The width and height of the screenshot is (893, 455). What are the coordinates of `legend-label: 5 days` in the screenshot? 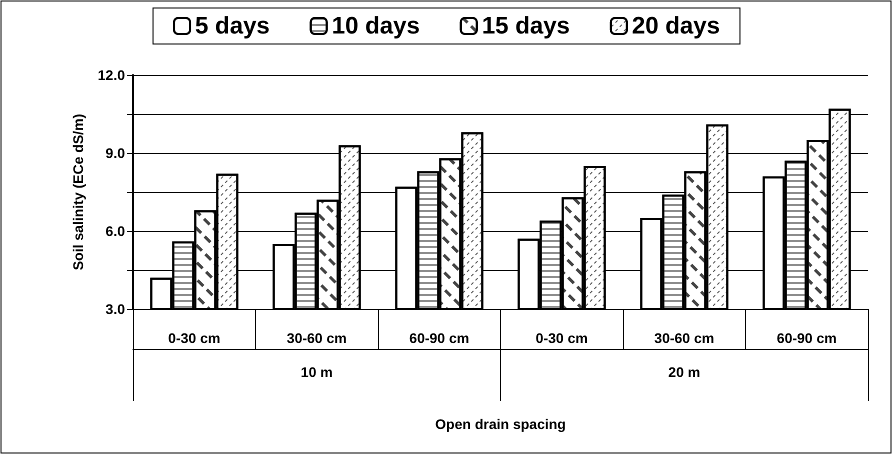 It's located at (232, 26).